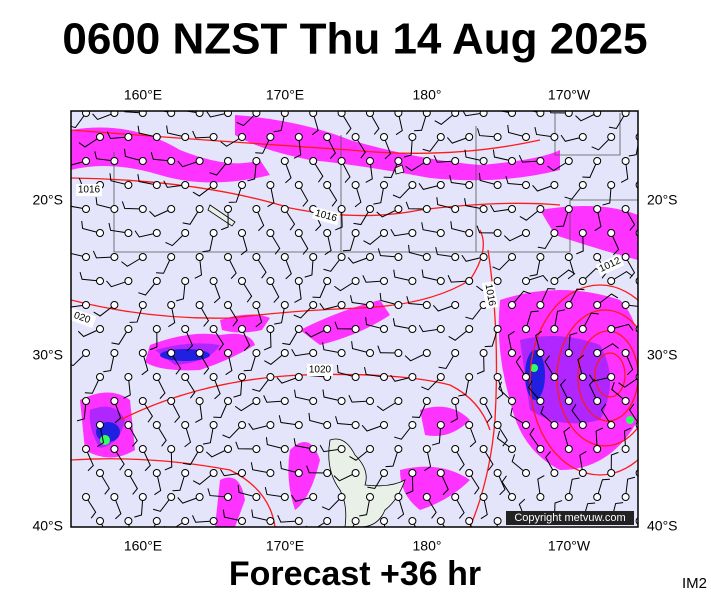 The height and width of the screenshot is (600, 711). Describe the element at coordinates (427, 546) in the screenshot. I see `lon-label: 180°` at that location.